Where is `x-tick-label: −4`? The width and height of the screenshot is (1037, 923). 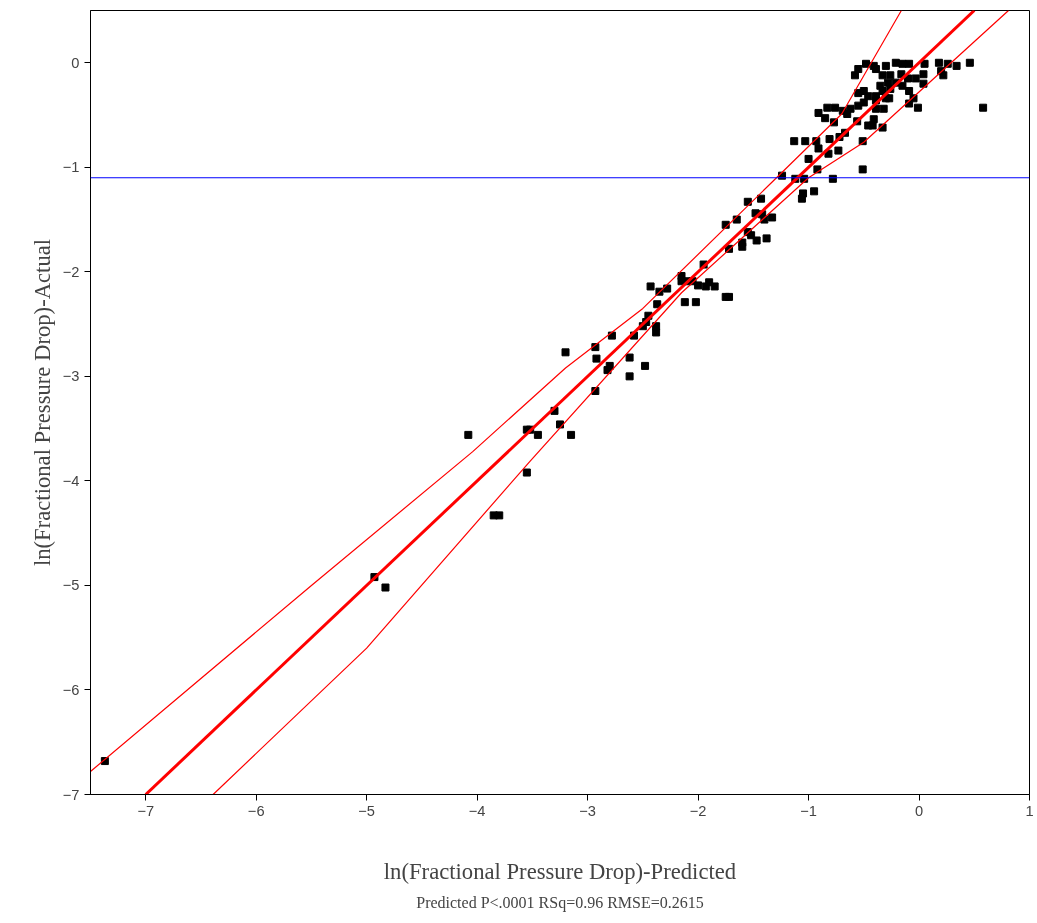 x-tick-label: −4 is located at coordinates (477, 810).